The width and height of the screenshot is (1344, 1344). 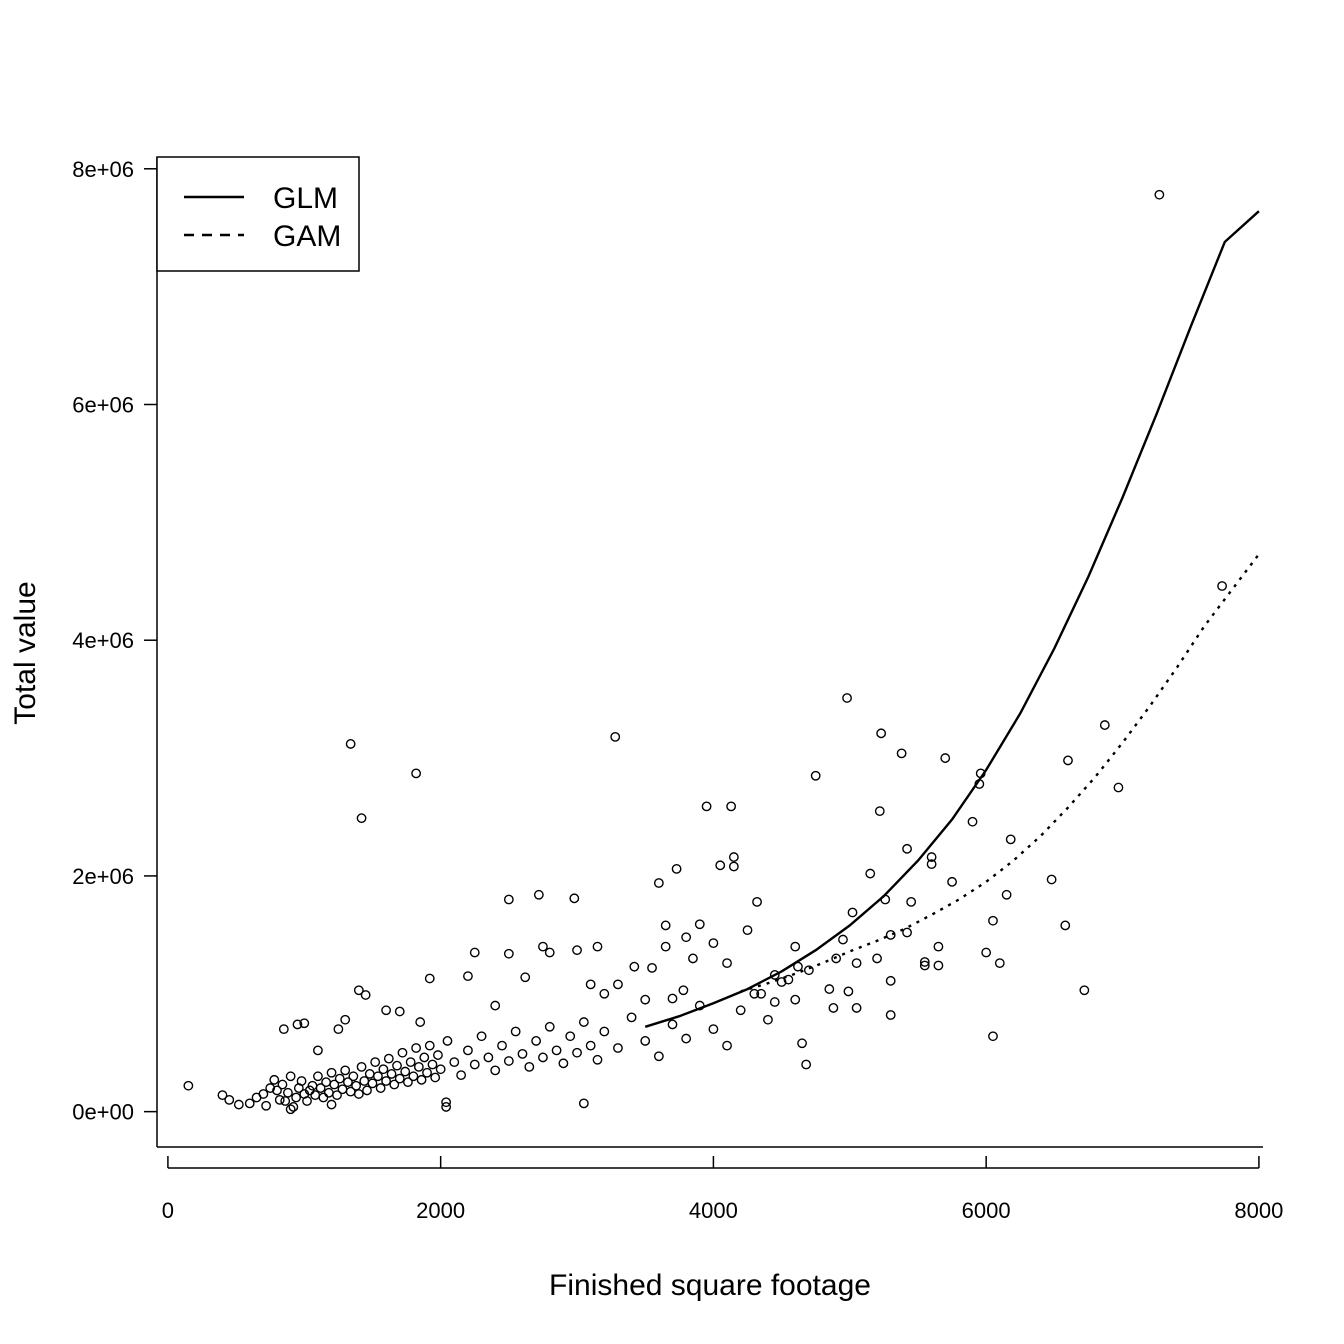 I want to click on x-tick-label: 0, so click(x=168, y=1210).